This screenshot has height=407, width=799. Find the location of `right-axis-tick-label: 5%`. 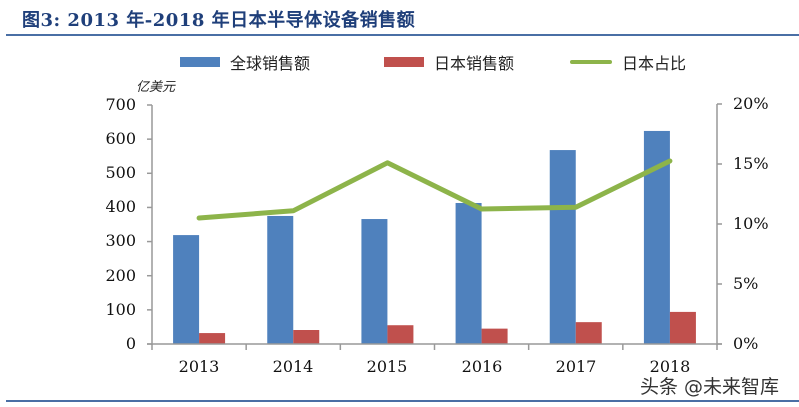

right-axis-tick-label: 5% is located at coordinates (746, 283).